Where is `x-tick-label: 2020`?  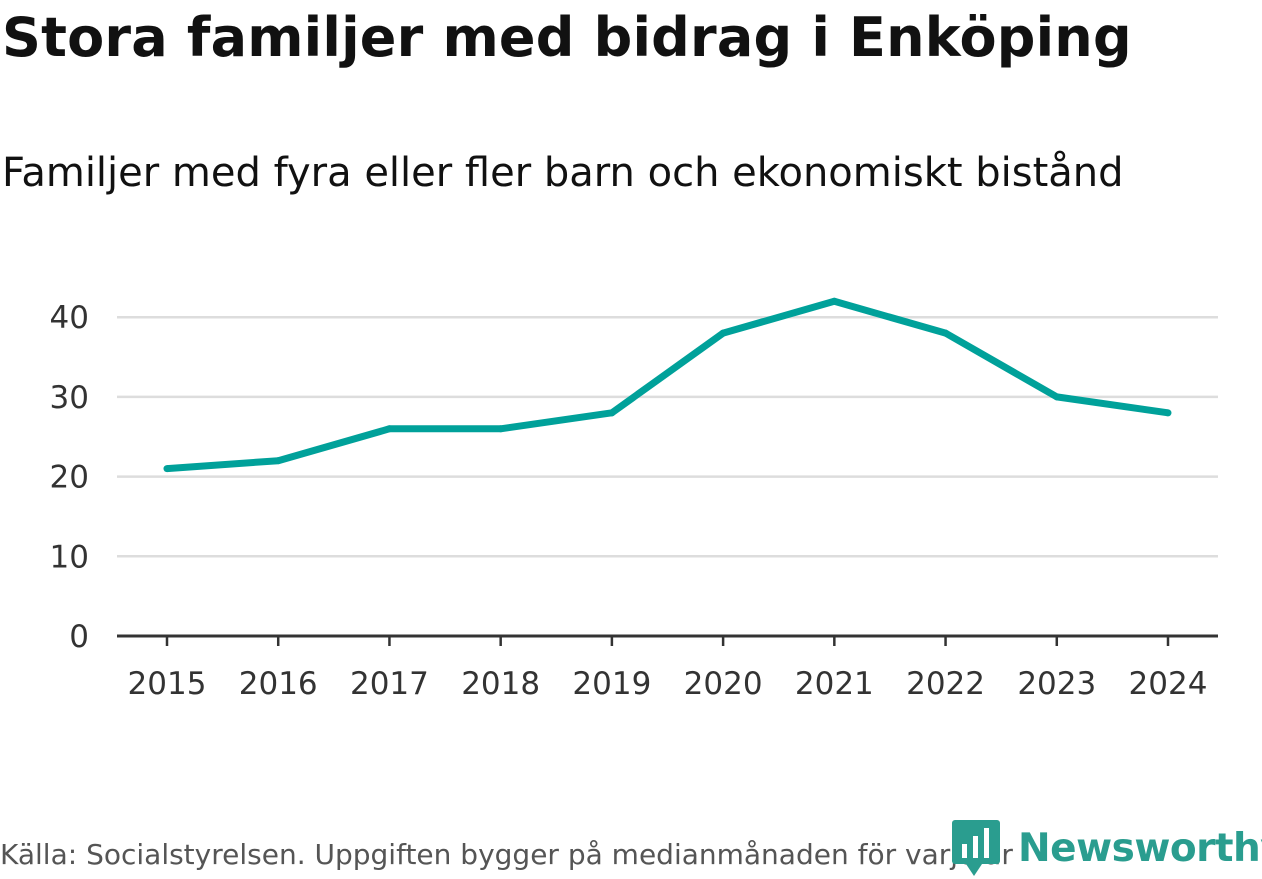 x-tick-label: 2020 is located at coordinates (723, 684).